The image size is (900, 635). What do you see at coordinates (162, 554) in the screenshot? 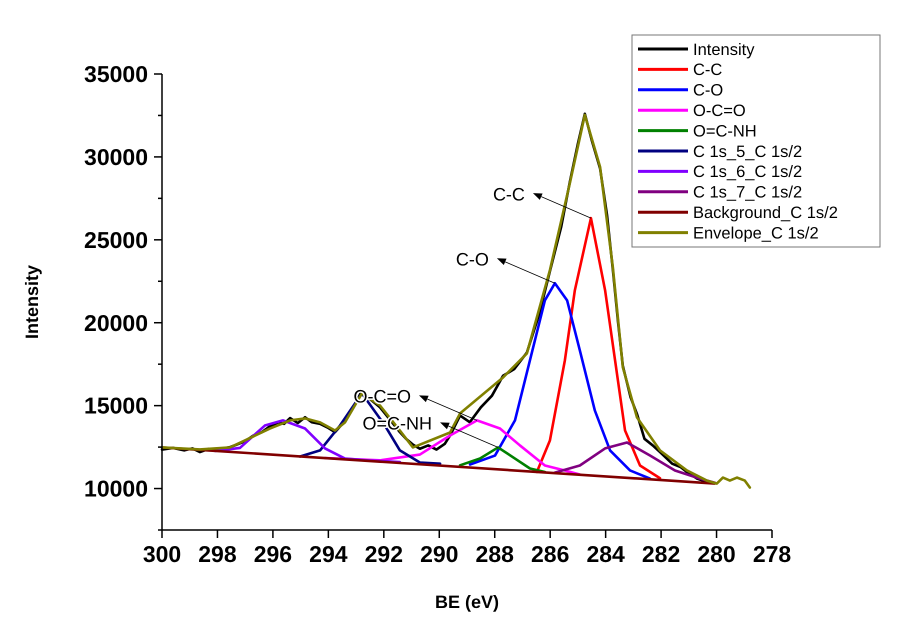
I see `x-tick-label: 300` at bounding box center [162, 554].